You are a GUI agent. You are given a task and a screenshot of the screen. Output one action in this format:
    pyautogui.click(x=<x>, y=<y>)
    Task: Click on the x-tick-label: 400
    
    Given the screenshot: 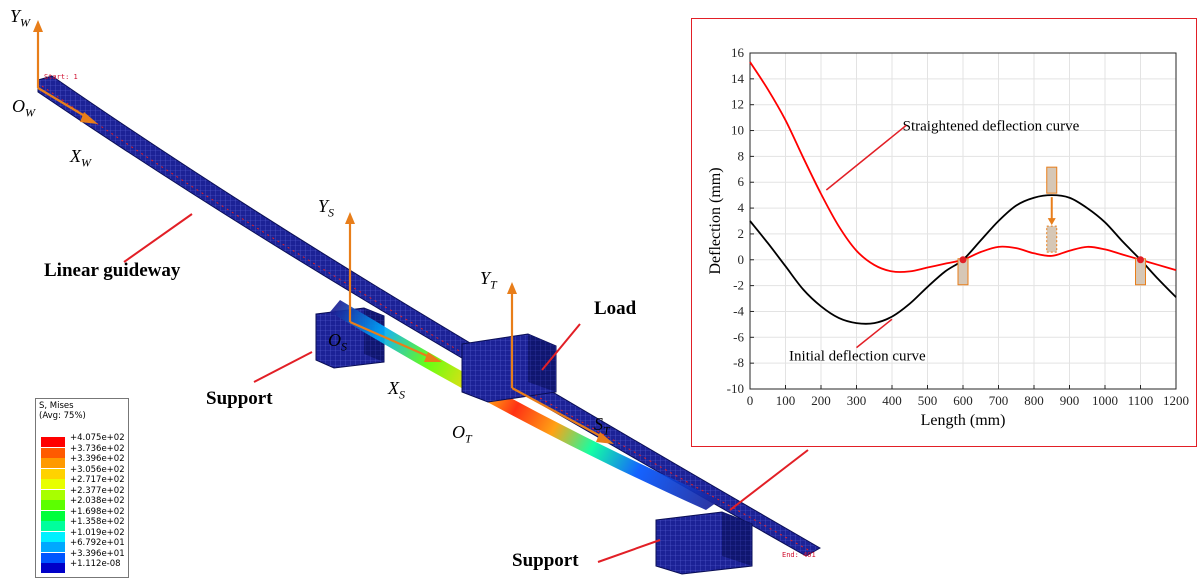 What is the action you would take?
    pyautogui.click(x=892, y=400)
    